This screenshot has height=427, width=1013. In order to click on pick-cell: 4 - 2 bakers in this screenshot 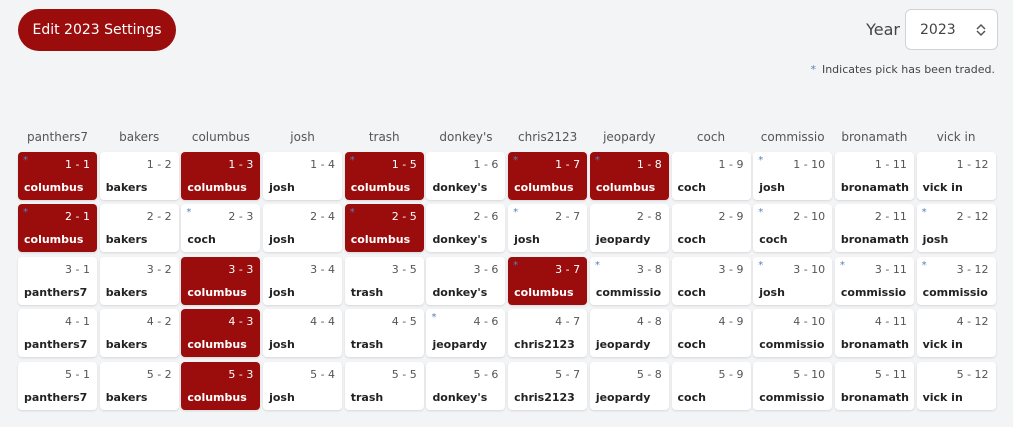, I will do `click(139, 333)`.